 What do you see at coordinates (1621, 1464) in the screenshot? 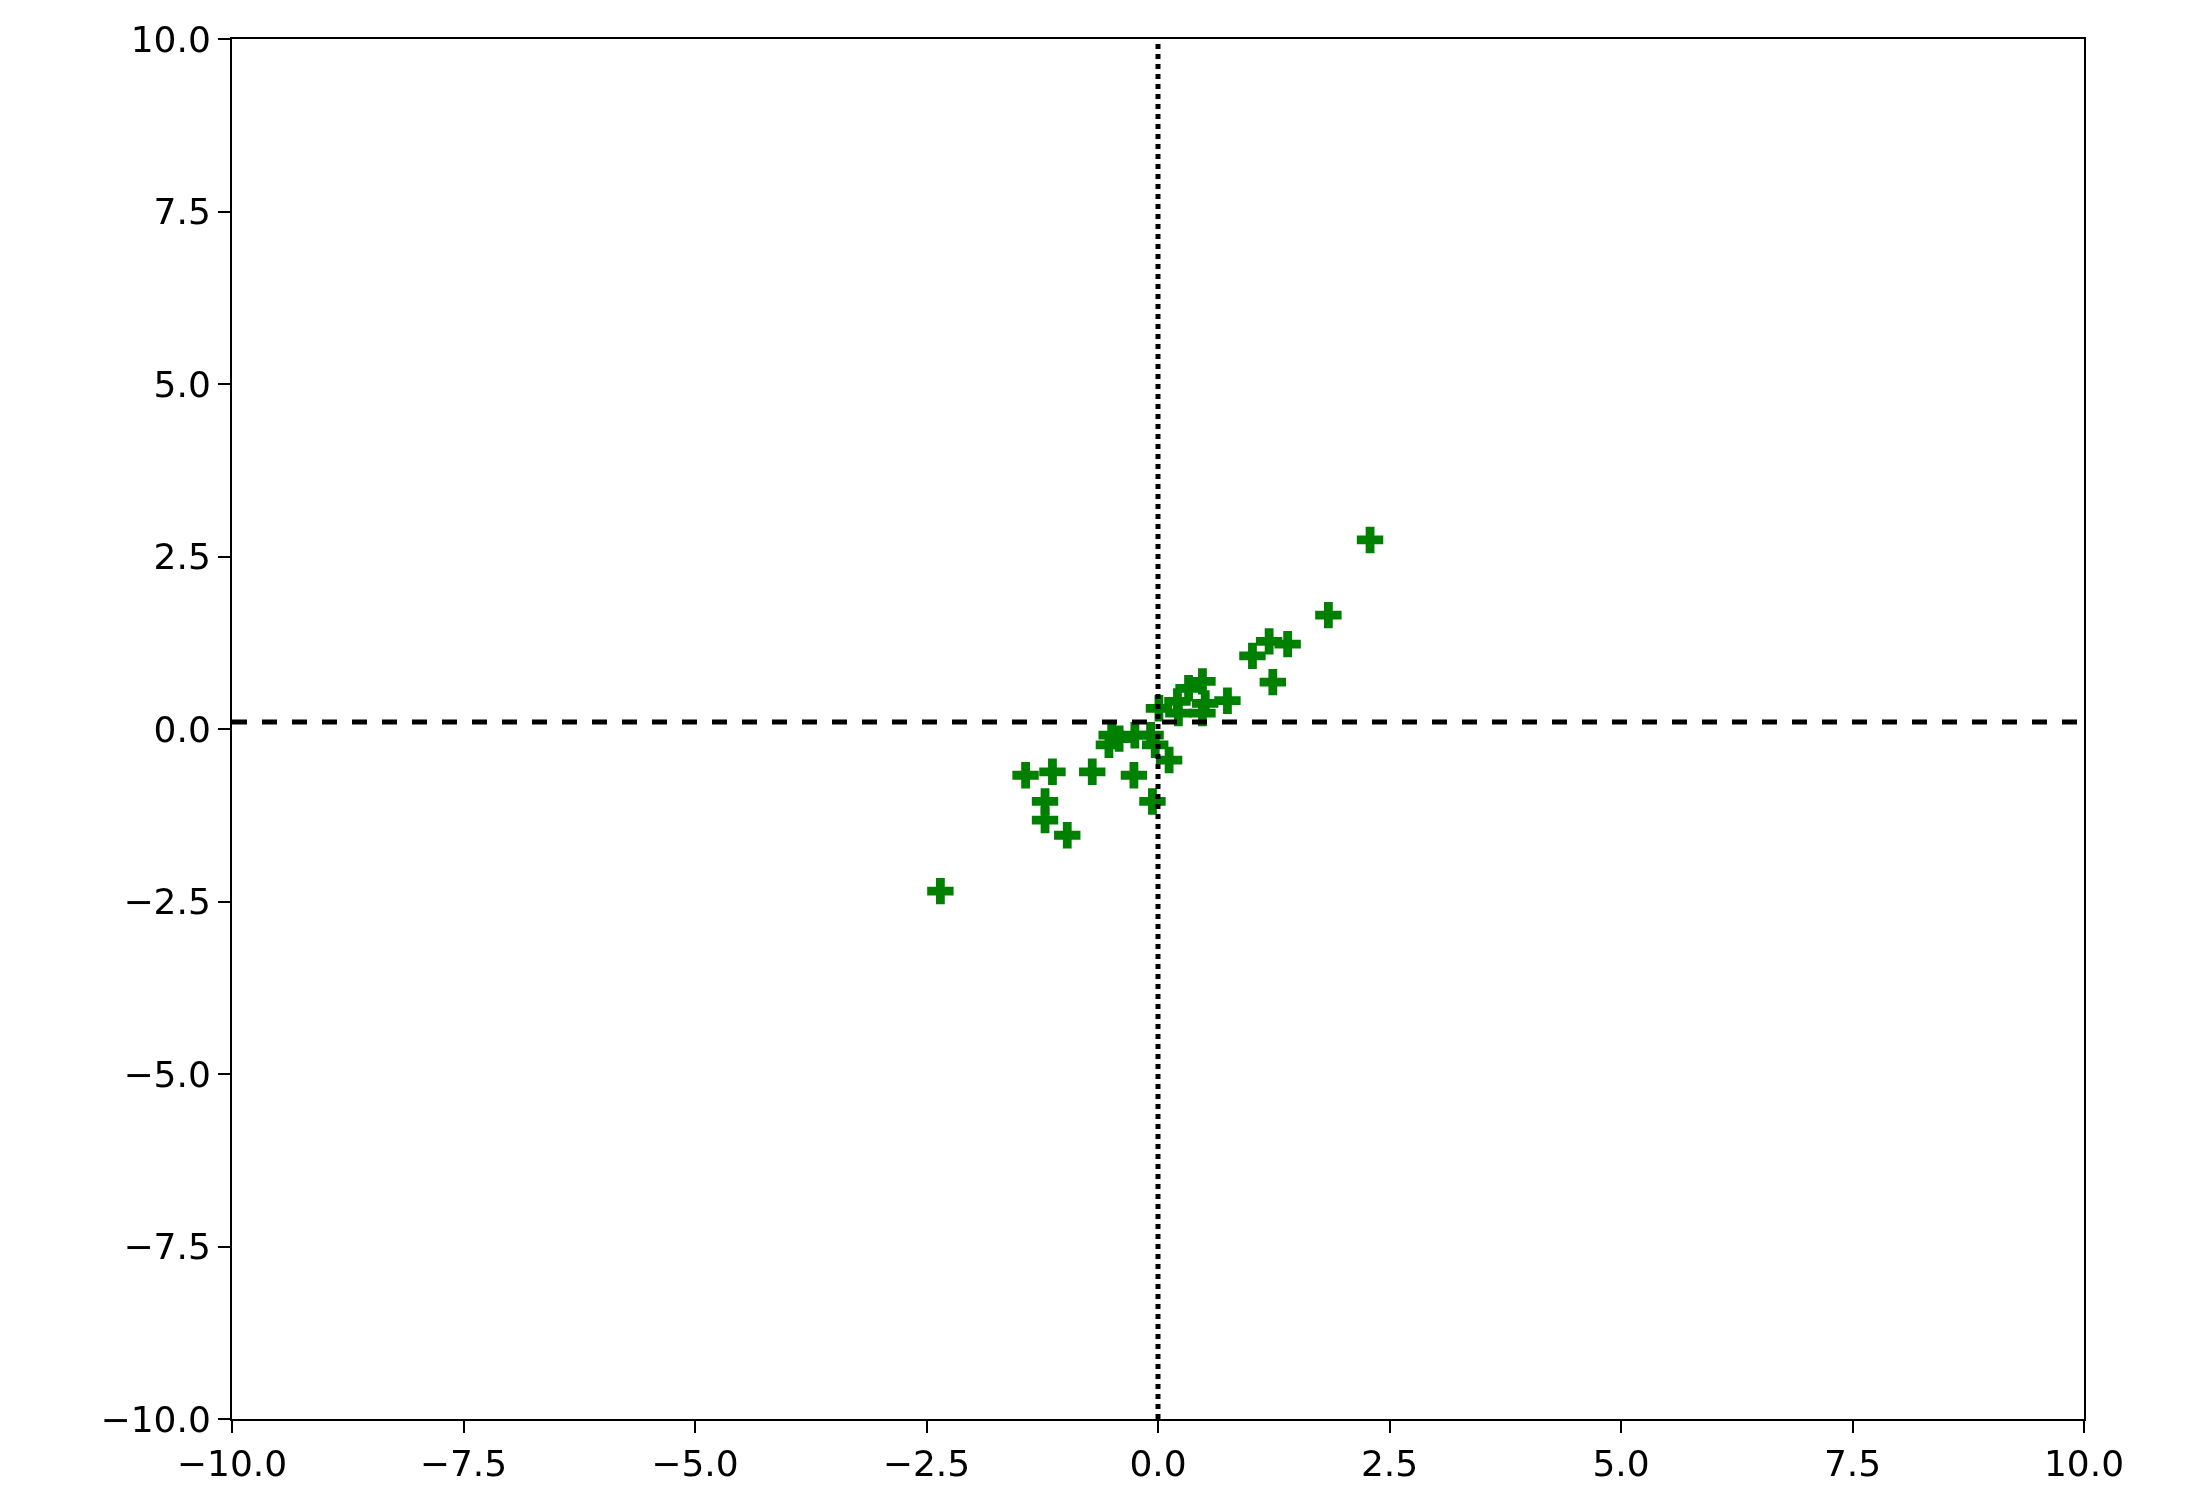
I see `x-tick-label: 5.0` at bounding box center [1621, 1464].